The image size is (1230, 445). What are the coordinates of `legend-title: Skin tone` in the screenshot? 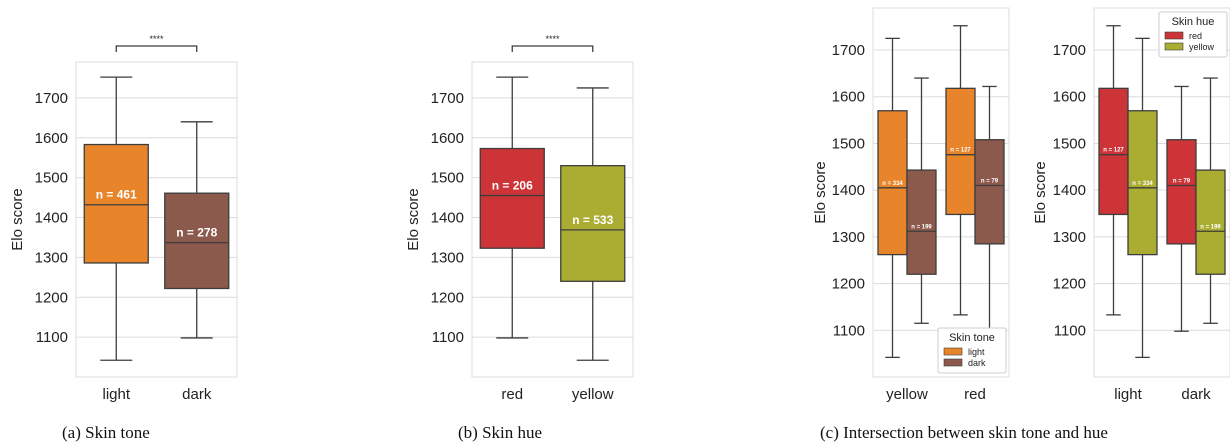 It's located at (972, 338).